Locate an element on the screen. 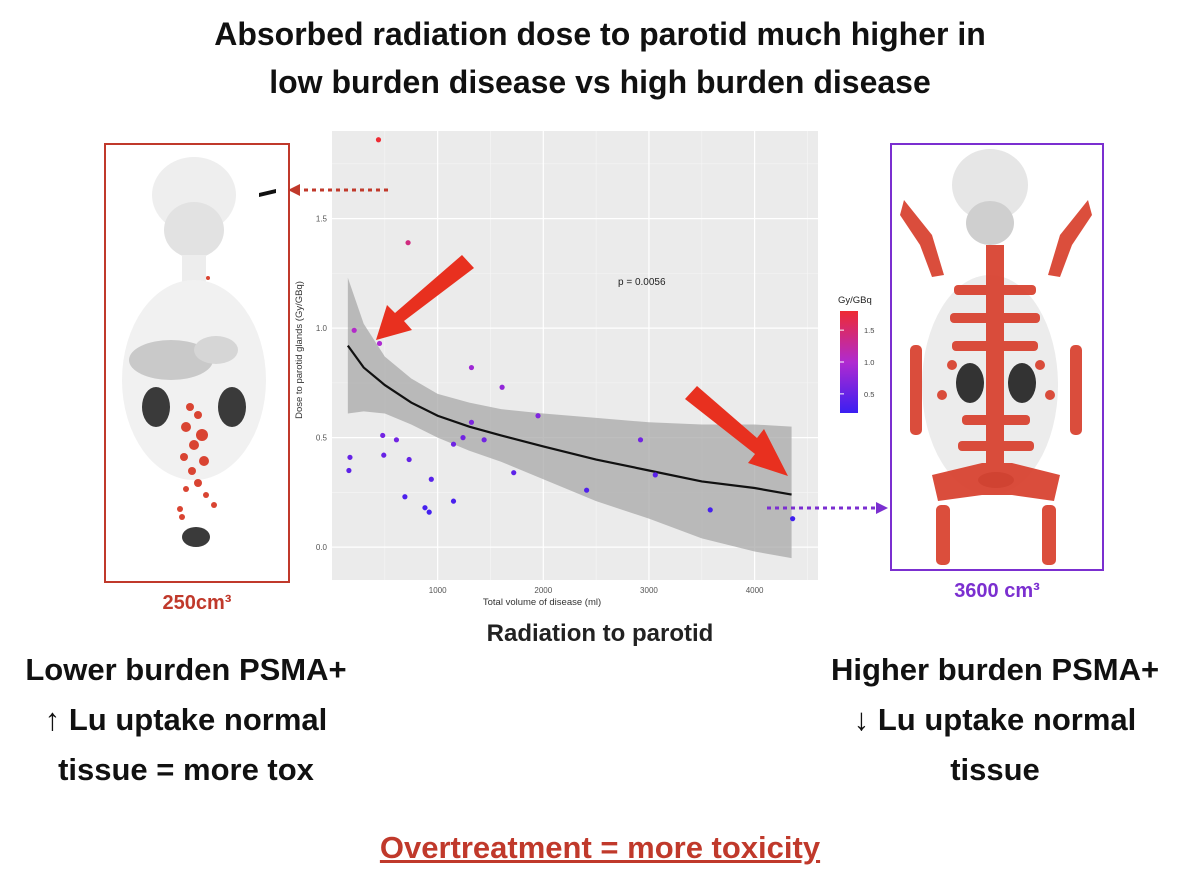  legend-tick-label: 1.5 is located at coordinates (869, 330).